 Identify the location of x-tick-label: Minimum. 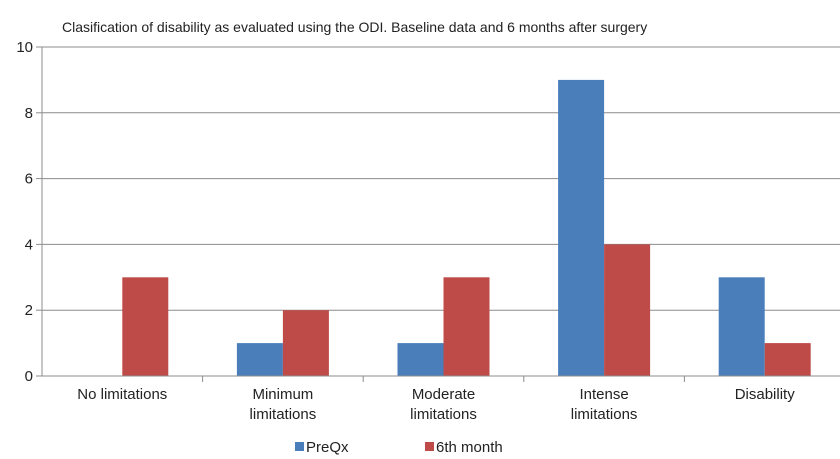
(282, 394).